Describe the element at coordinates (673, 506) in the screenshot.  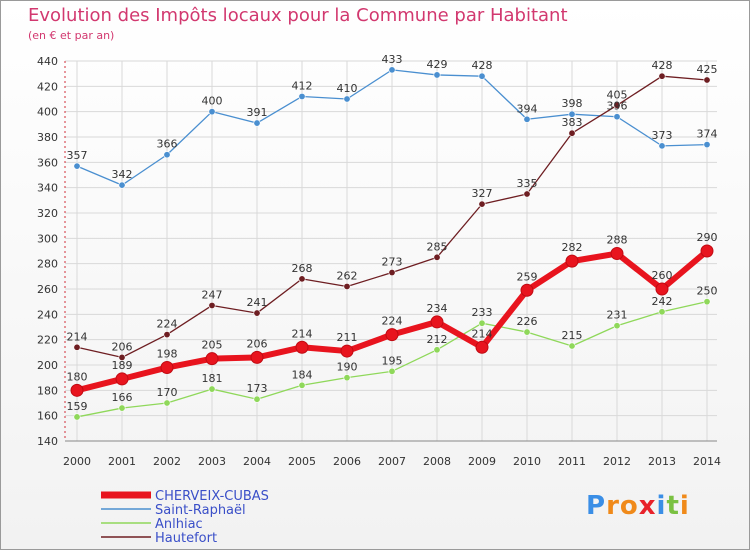
I see `logo-letter: t` at that location.